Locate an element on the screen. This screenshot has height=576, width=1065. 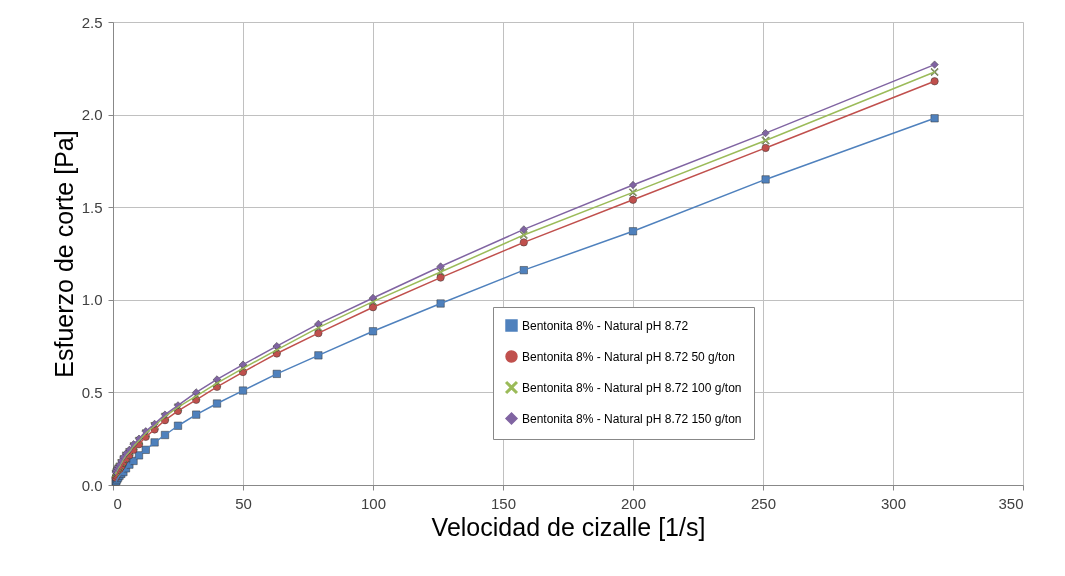
legend-label: Bentonita 8% - Natural pH 8.72 50 g/ton is located at coordinates (628, 356).